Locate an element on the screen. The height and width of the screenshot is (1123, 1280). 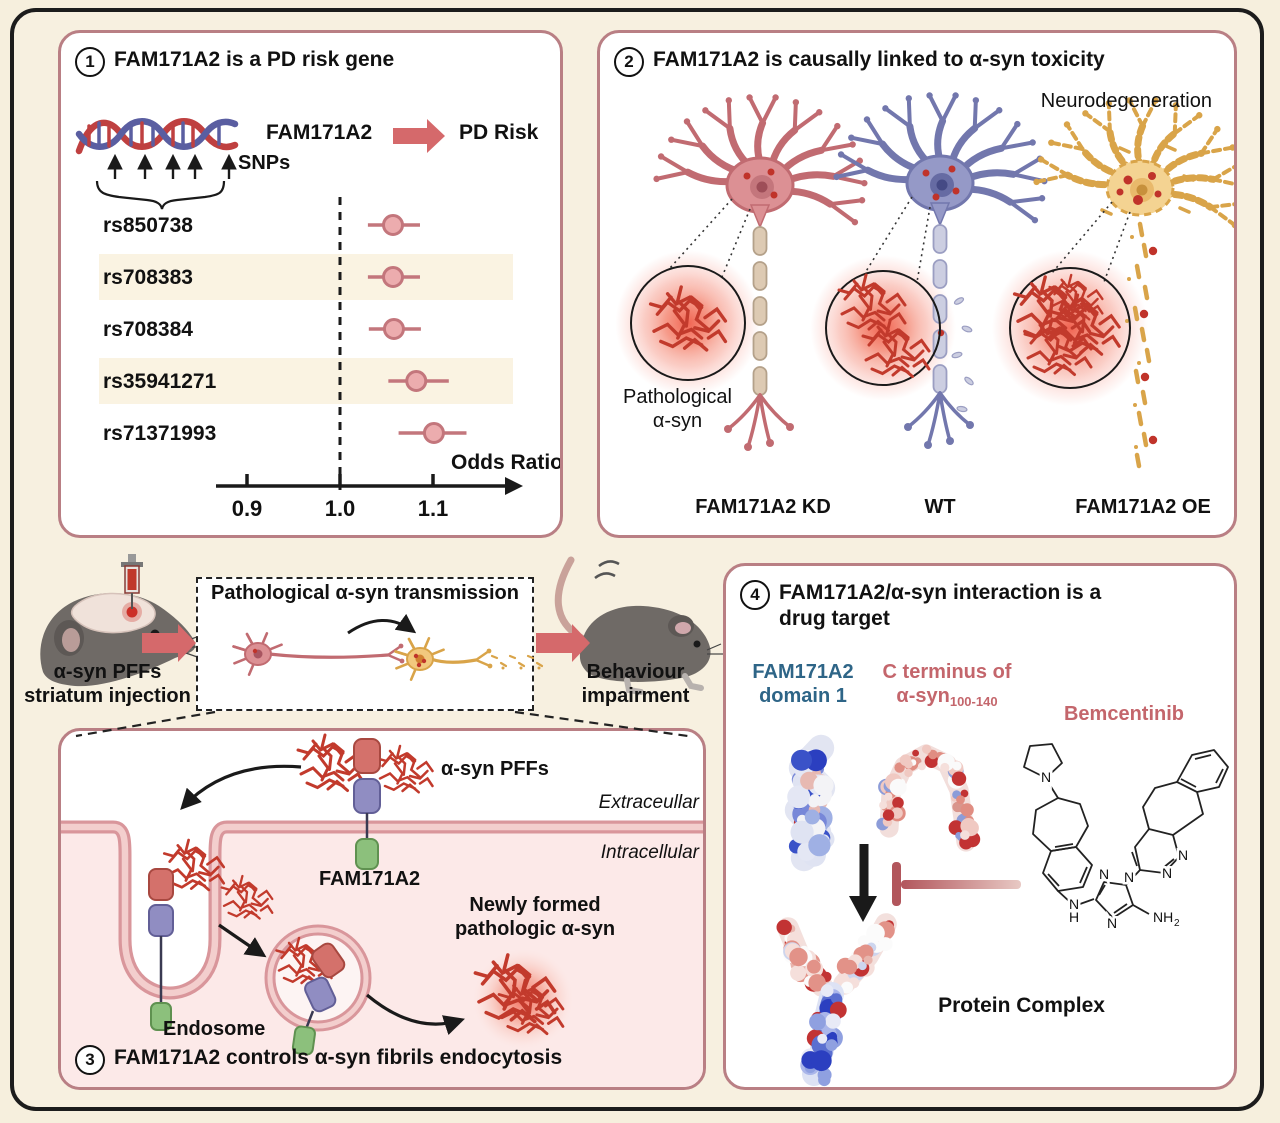
neuron-kd is located at coordinates (760, 272).